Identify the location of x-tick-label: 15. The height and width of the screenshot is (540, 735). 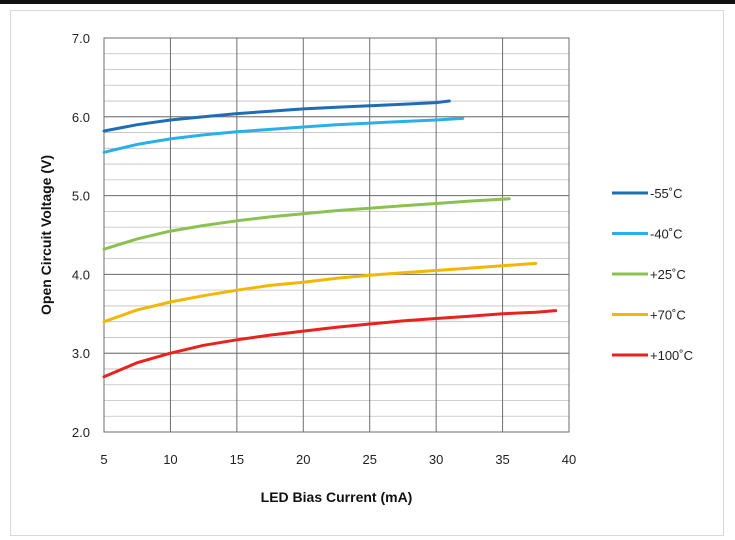
(237, 459).